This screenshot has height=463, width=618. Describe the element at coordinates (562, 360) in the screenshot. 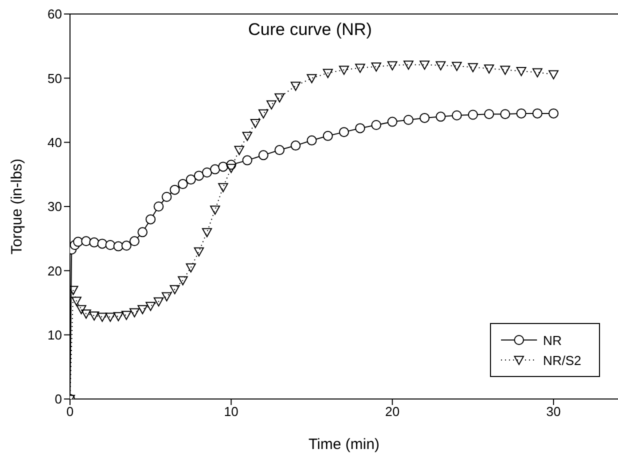

I see `legend-label: NR/S2` at that location.